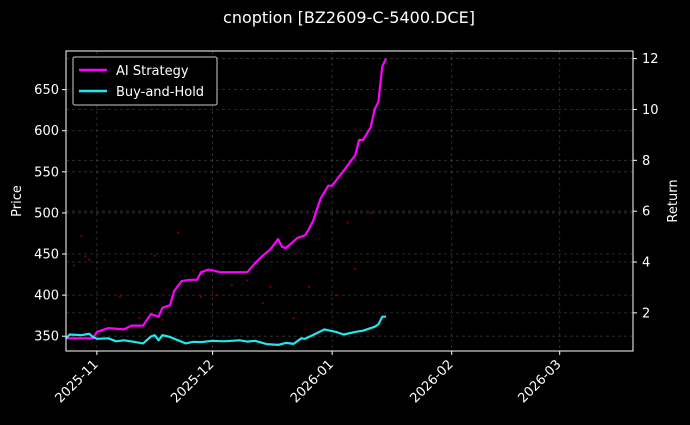  What do you see at coordinates (46, 172) in the screenshot?
I see `y-tick-label: 550` at bounding box center [46, 172].